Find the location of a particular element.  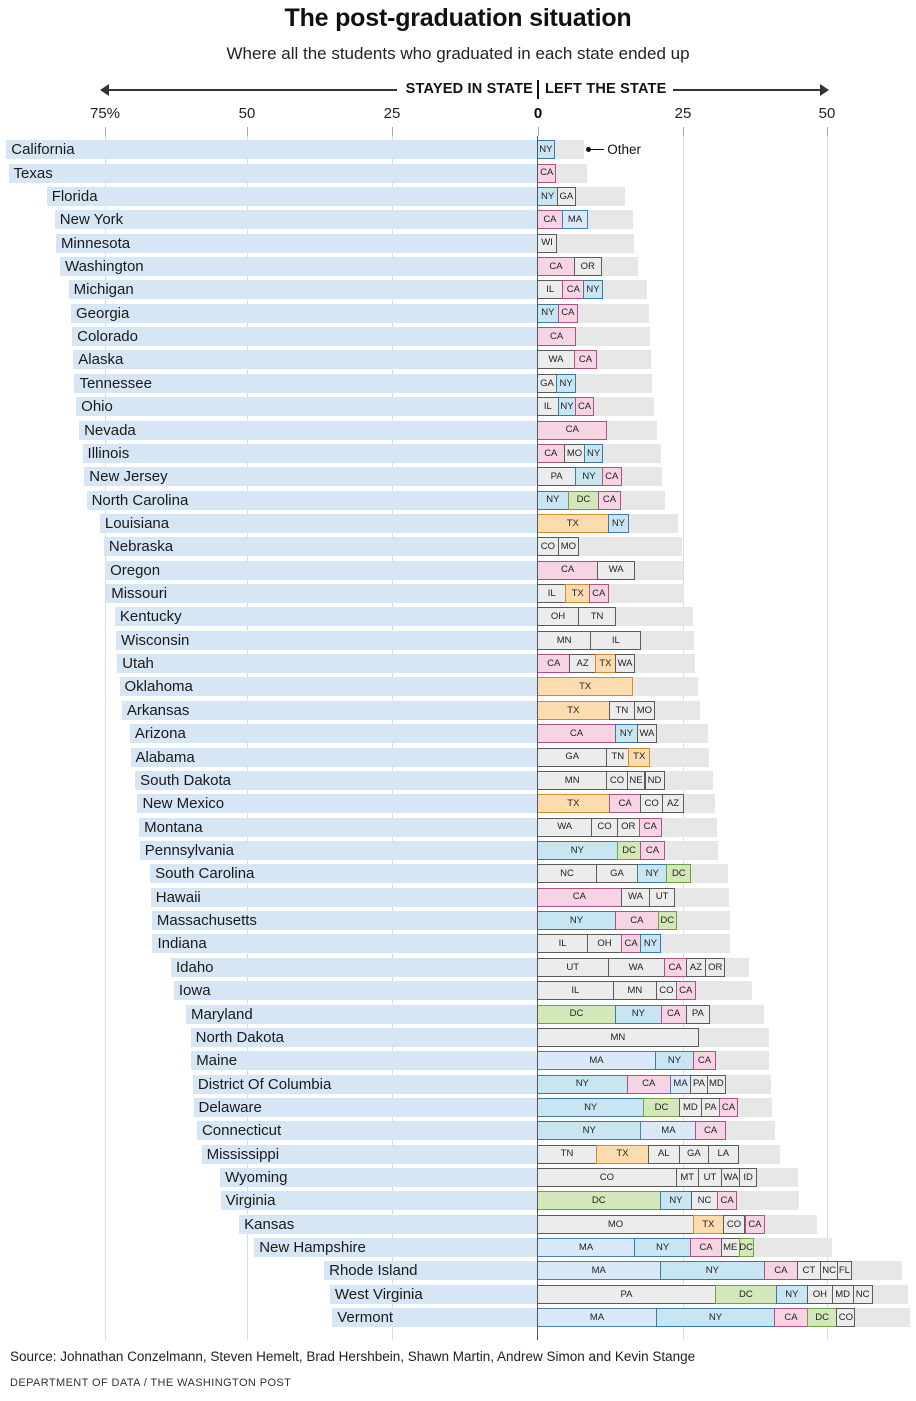

state-label: Nebraska is located at coordinates (141, 547).